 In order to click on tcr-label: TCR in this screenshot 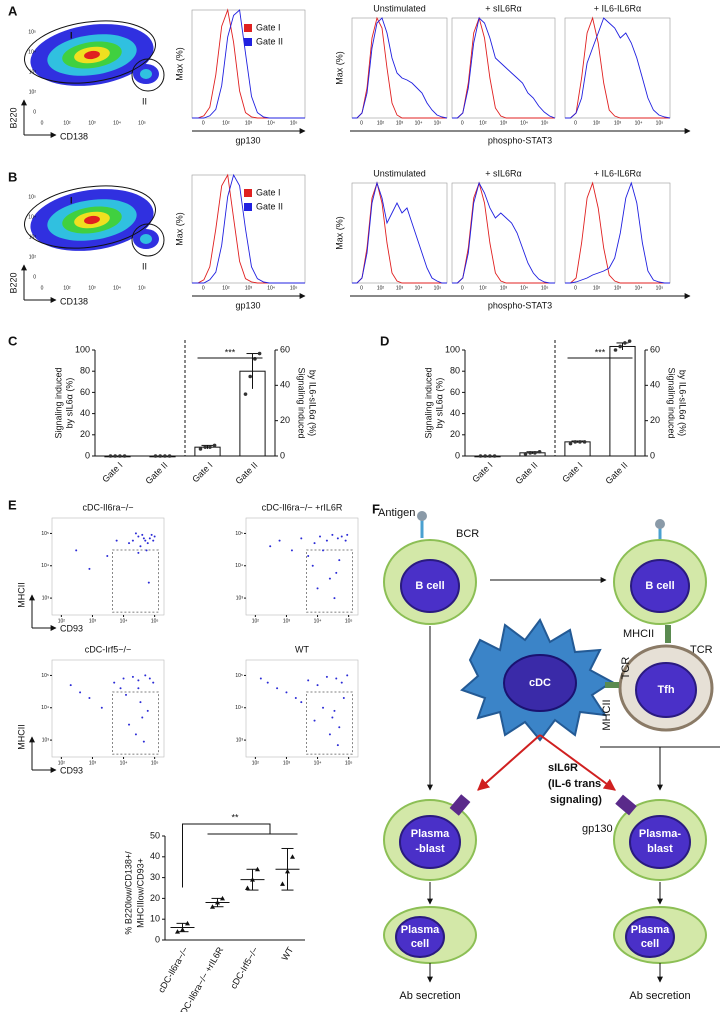, I will do `click(701, 650)`.